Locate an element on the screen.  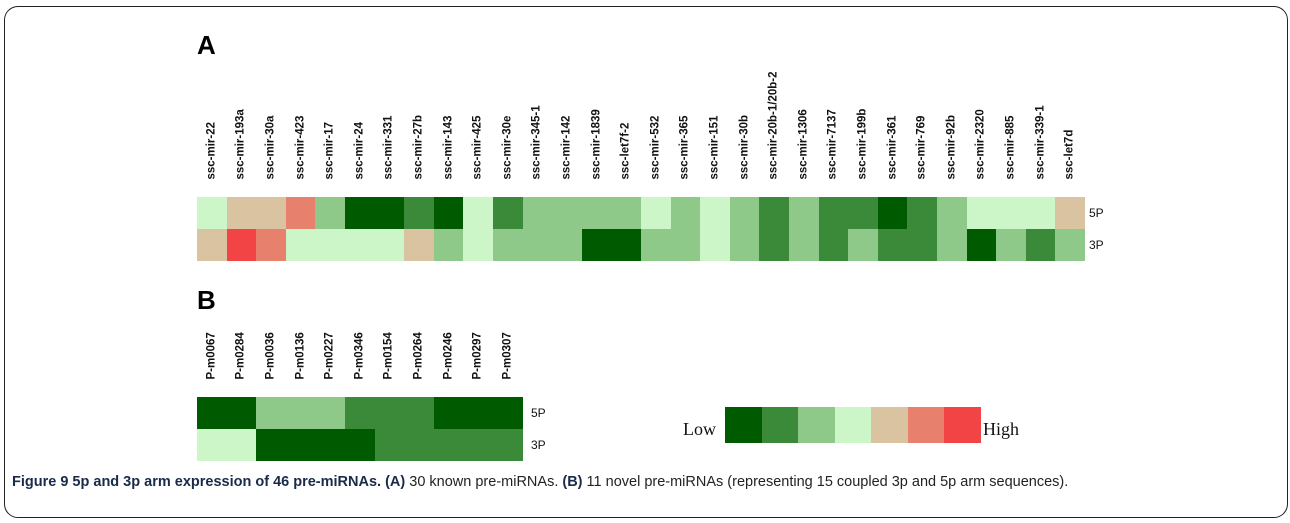
column-label: ssc-mir-151 is located at coordinates (714, 147).